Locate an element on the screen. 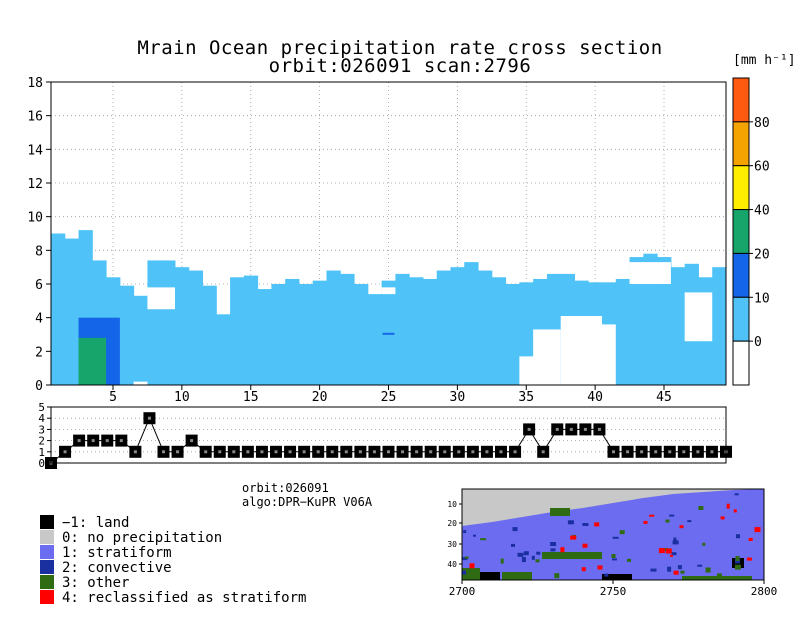 The width and height of the screenshot is (800, 618). legend-item: 4: reclassified as stratiform is located at coordinates (173, 598).